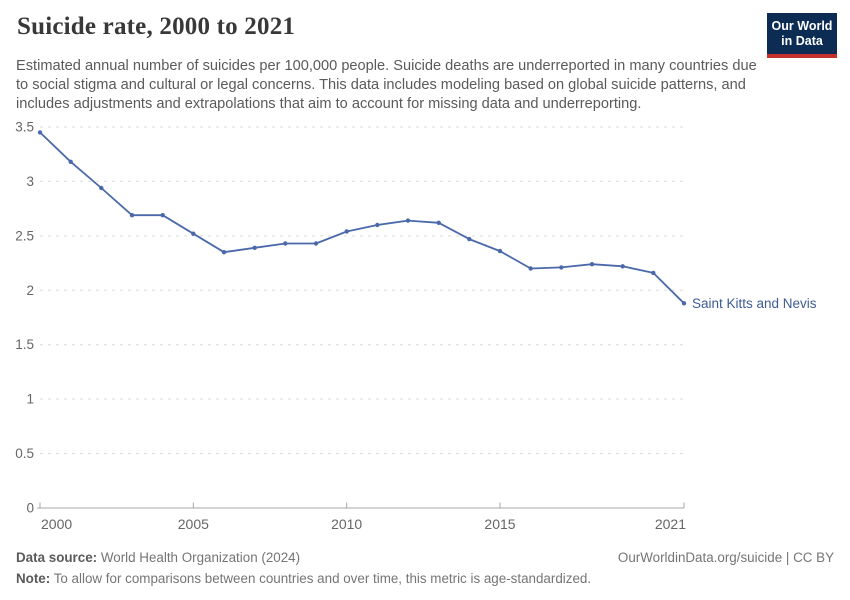  What do you see at coordinates (30, 508) in the screenshot?
I see `y-tick-label: 0` at bounding box center [30, 508].